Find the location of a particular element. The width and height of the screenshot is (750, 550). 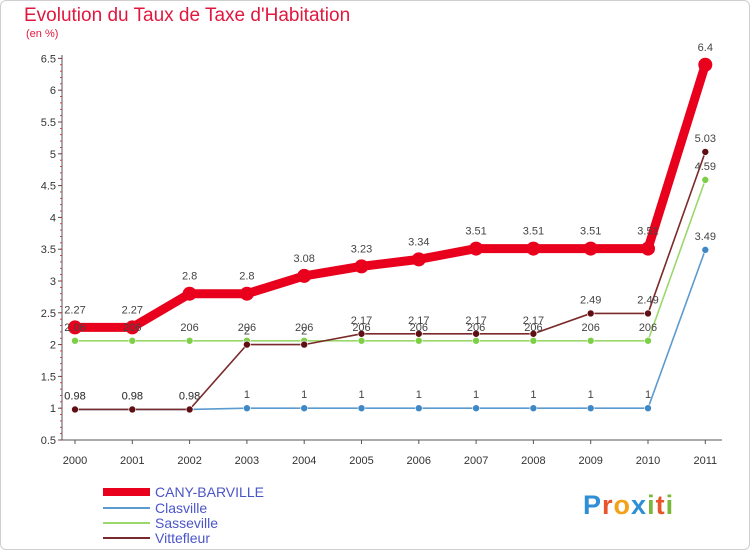

data-label: 6.4 is located at coordinates (705, 48).